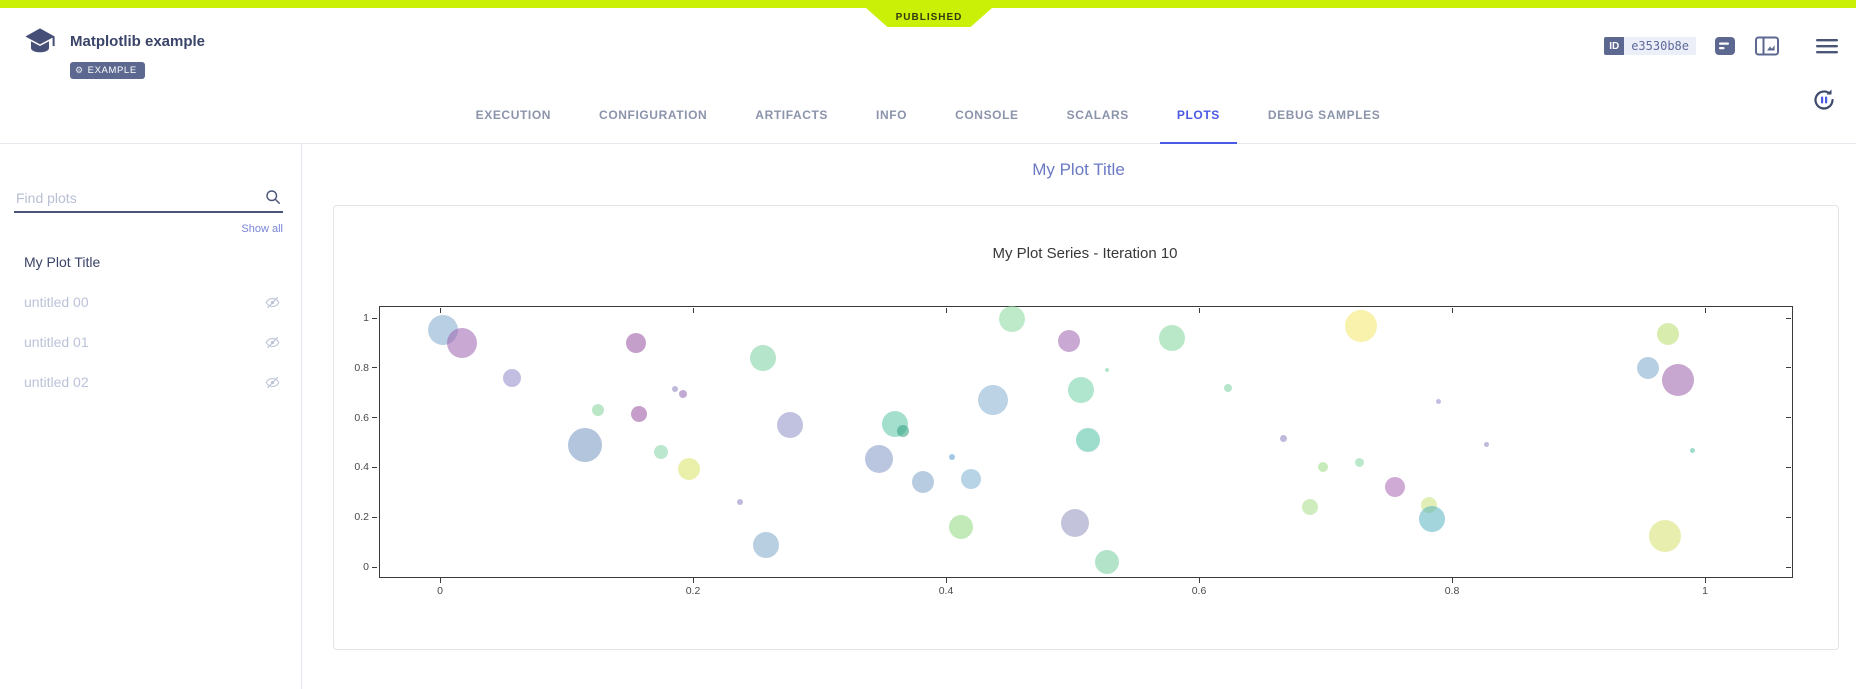 The height and width of the screenshot is (689, 1856). Describe the element at coordinates (56, 342) in the screenshot. I see `plot-item-label: untitled 01` at that location.